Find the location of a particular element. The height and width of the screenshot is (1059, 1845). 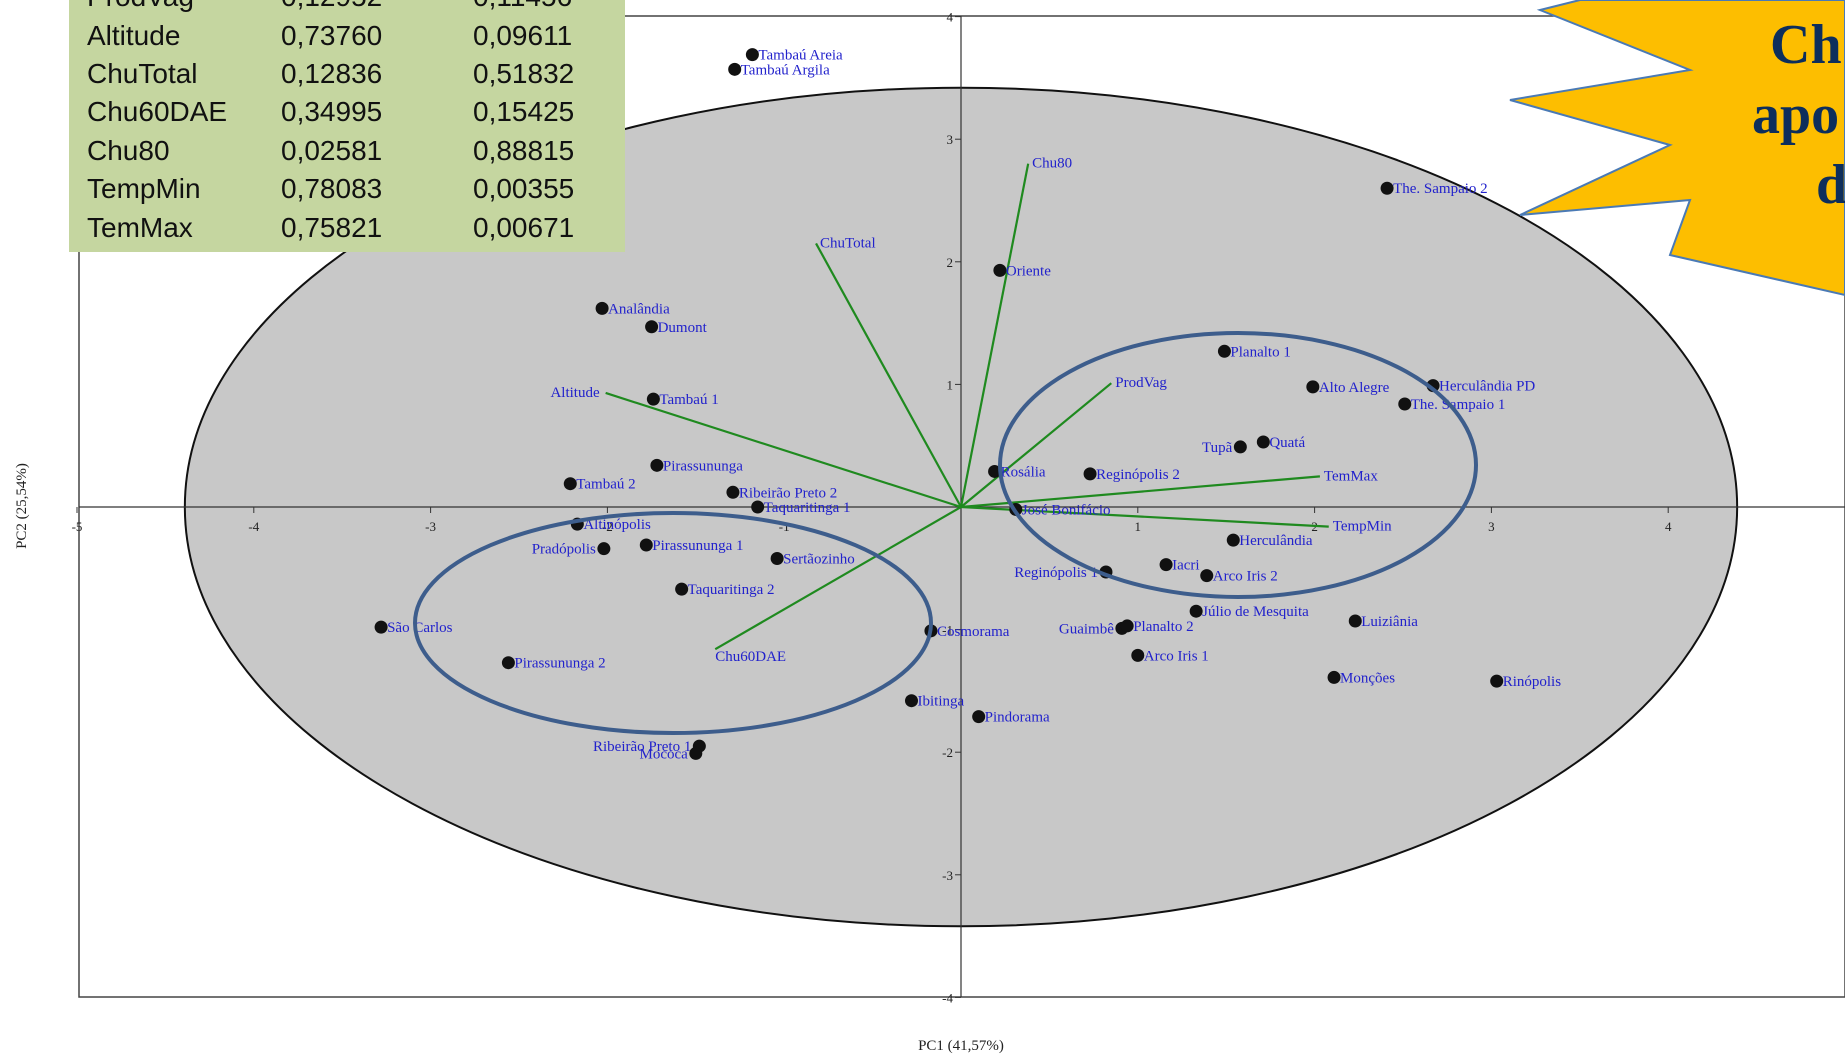

loadings-row: TempMin 0,78083 0,00355 is located at coordinates (355, 189).